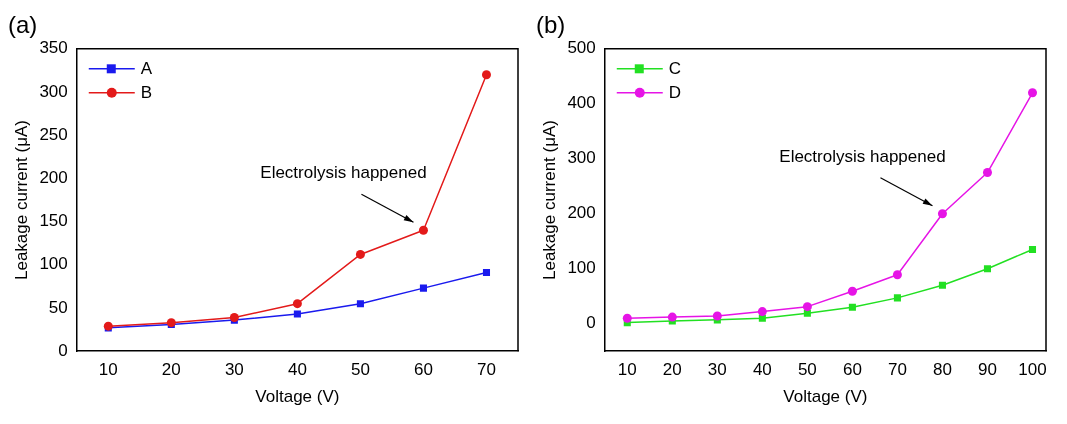 The width and height of the screenshot is (1067, 424). What do you see at coordinates (58, 307) in the screenshot?
I see `y-tick-label: 50` at bounding box center [58, 307].